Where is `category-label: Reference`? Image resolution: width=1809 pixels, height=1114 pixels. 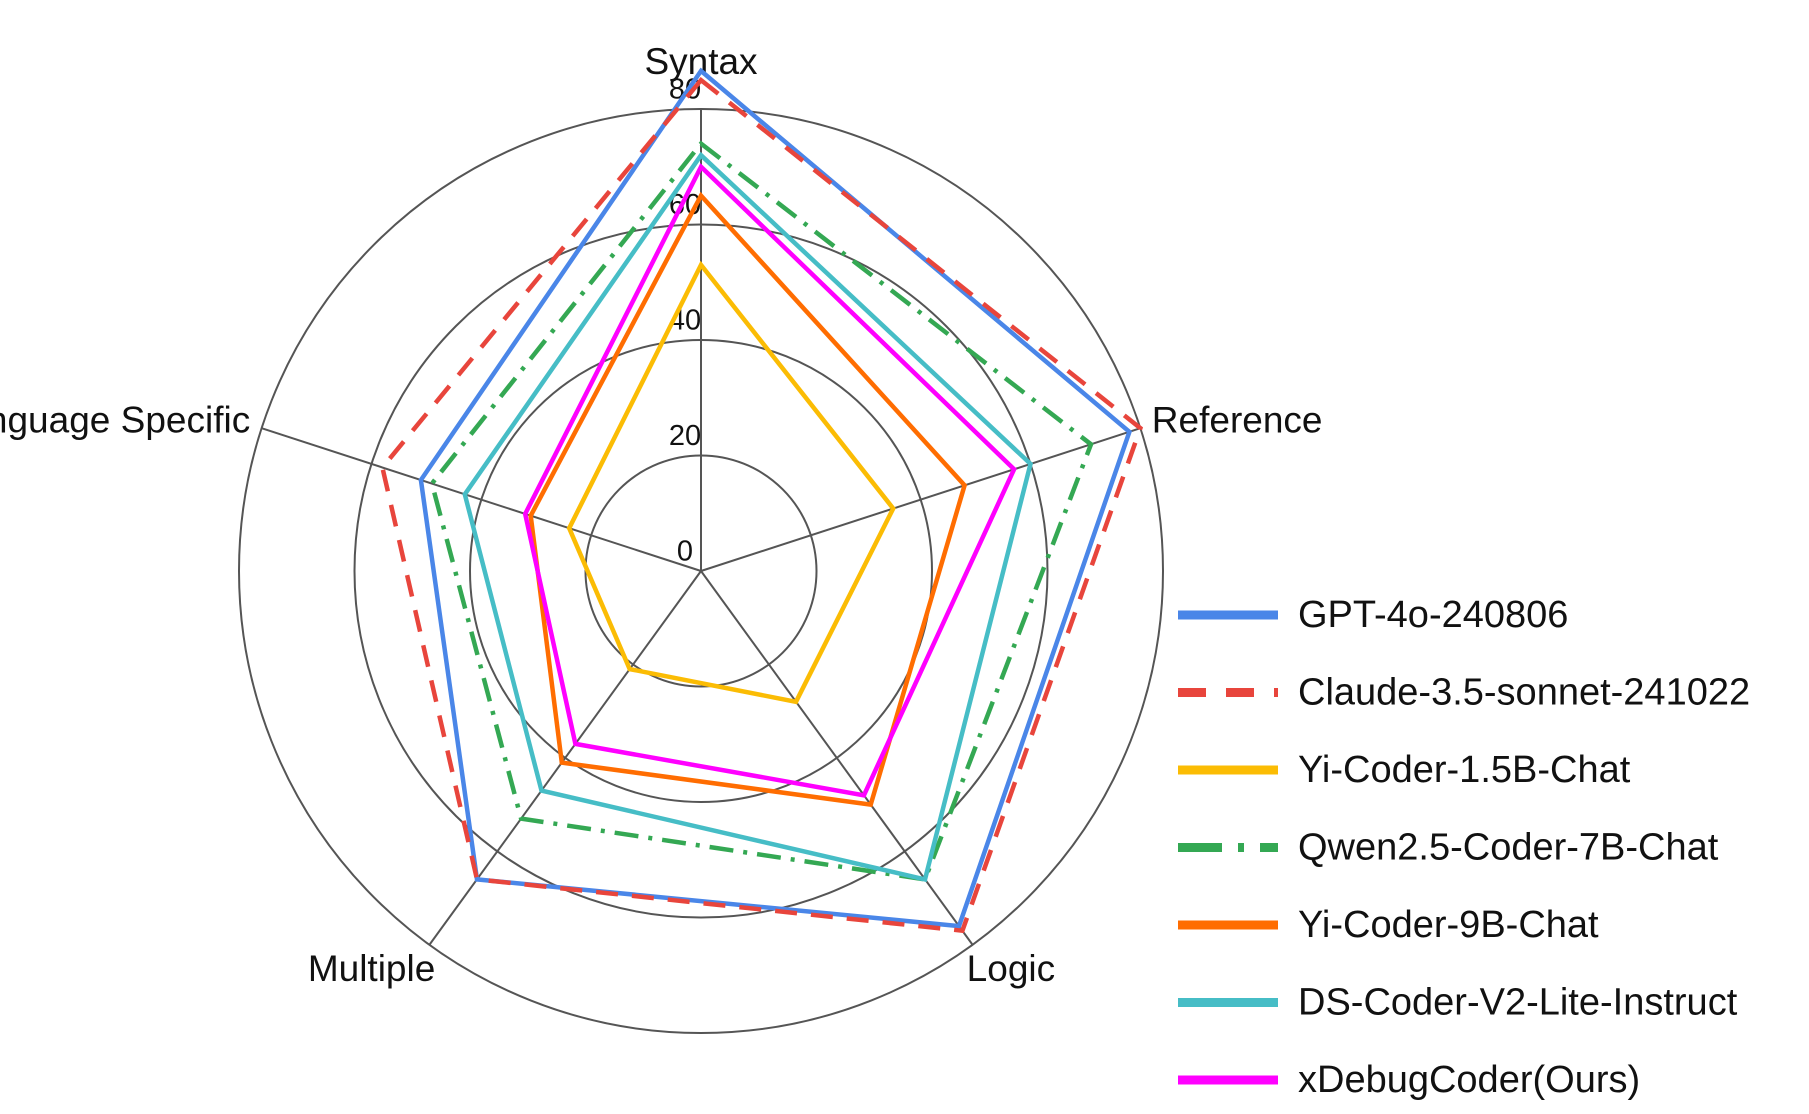
category-label: Reference is located at coordinates (1237, 419).